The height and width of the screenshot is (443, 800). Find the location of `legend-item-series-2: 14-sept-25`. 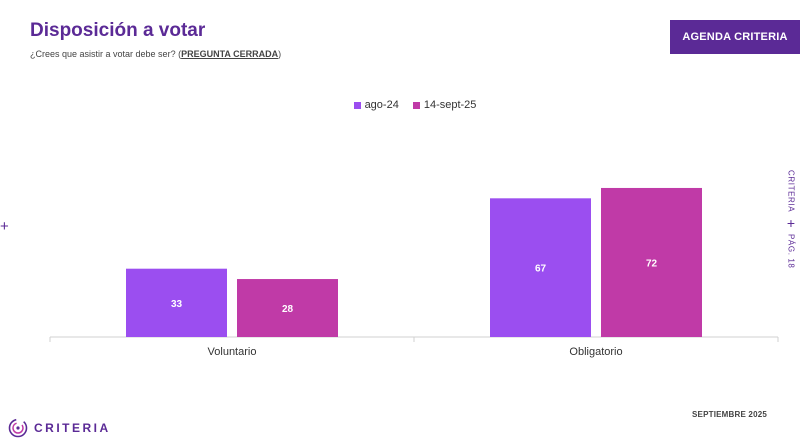

legend-item-series-2: 14-sept-25 is located at coordinates (444, 105).